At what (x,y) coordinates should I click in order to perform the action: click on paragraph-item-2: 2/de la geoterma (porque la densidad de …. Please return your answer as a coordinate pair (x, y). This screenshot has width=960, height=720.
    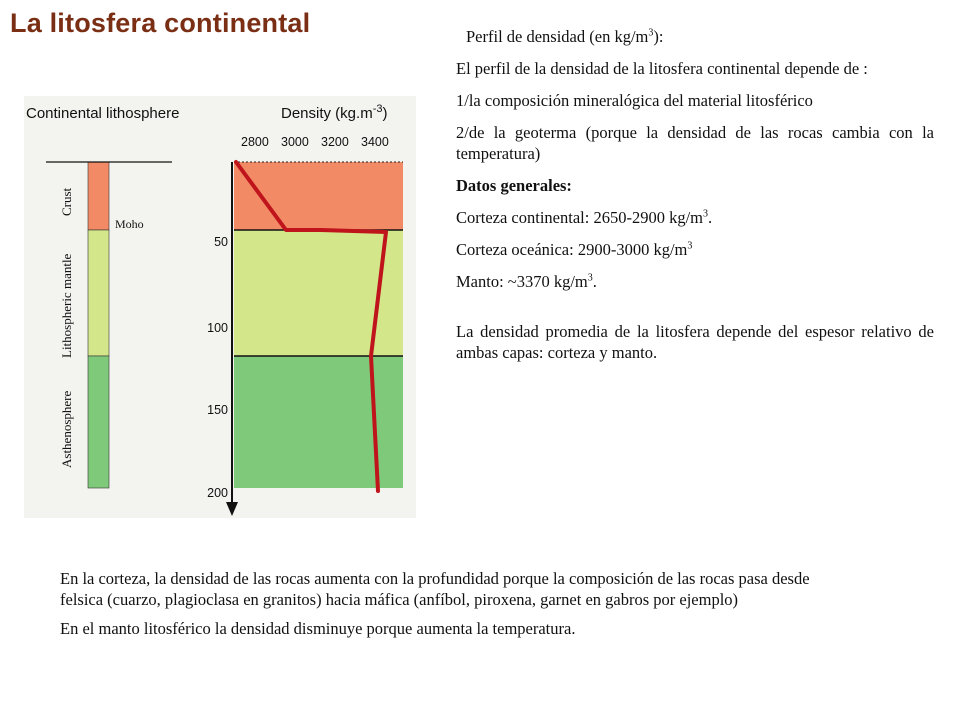
    Looking at the image, I should click on (695, 143).